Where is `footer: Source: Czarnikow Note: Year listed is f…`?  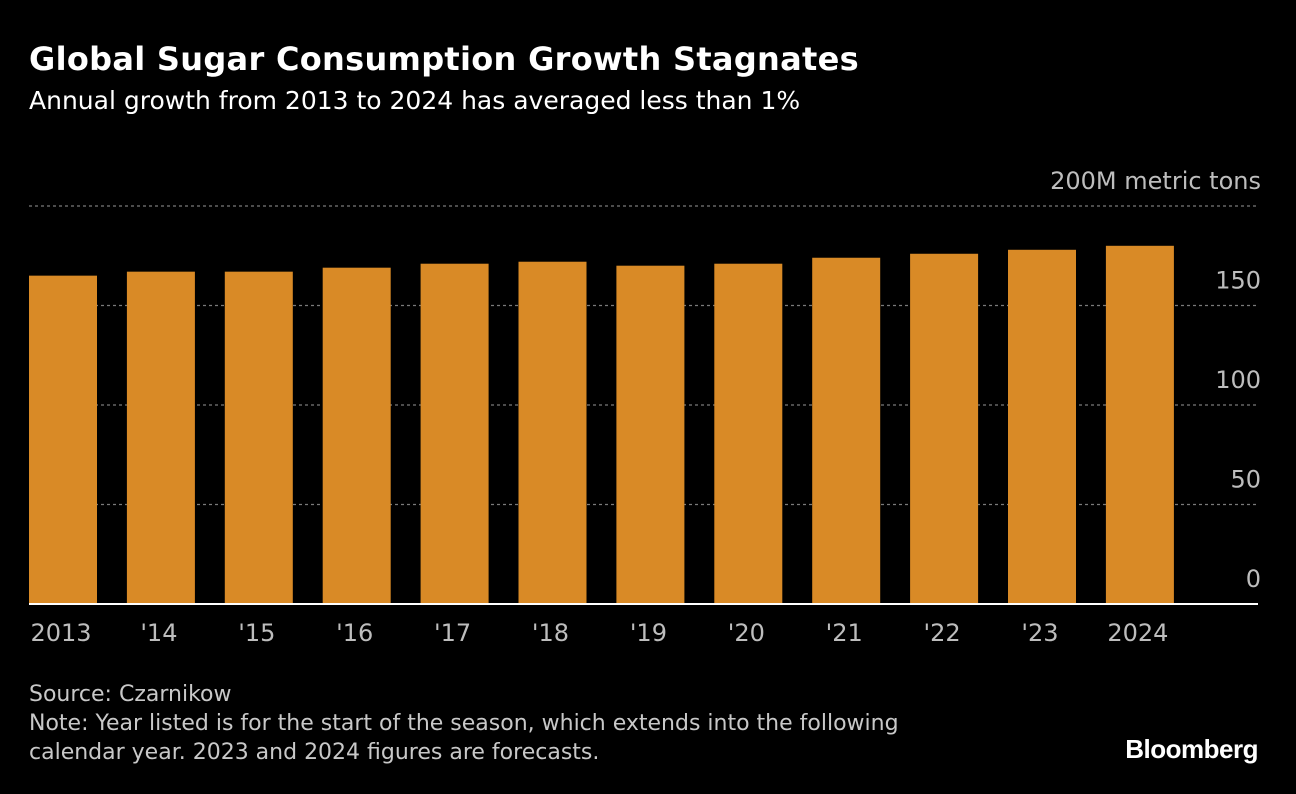 footer: Source: Czarnikow Note: Year listed is f… is located at coordinates (464, 723).